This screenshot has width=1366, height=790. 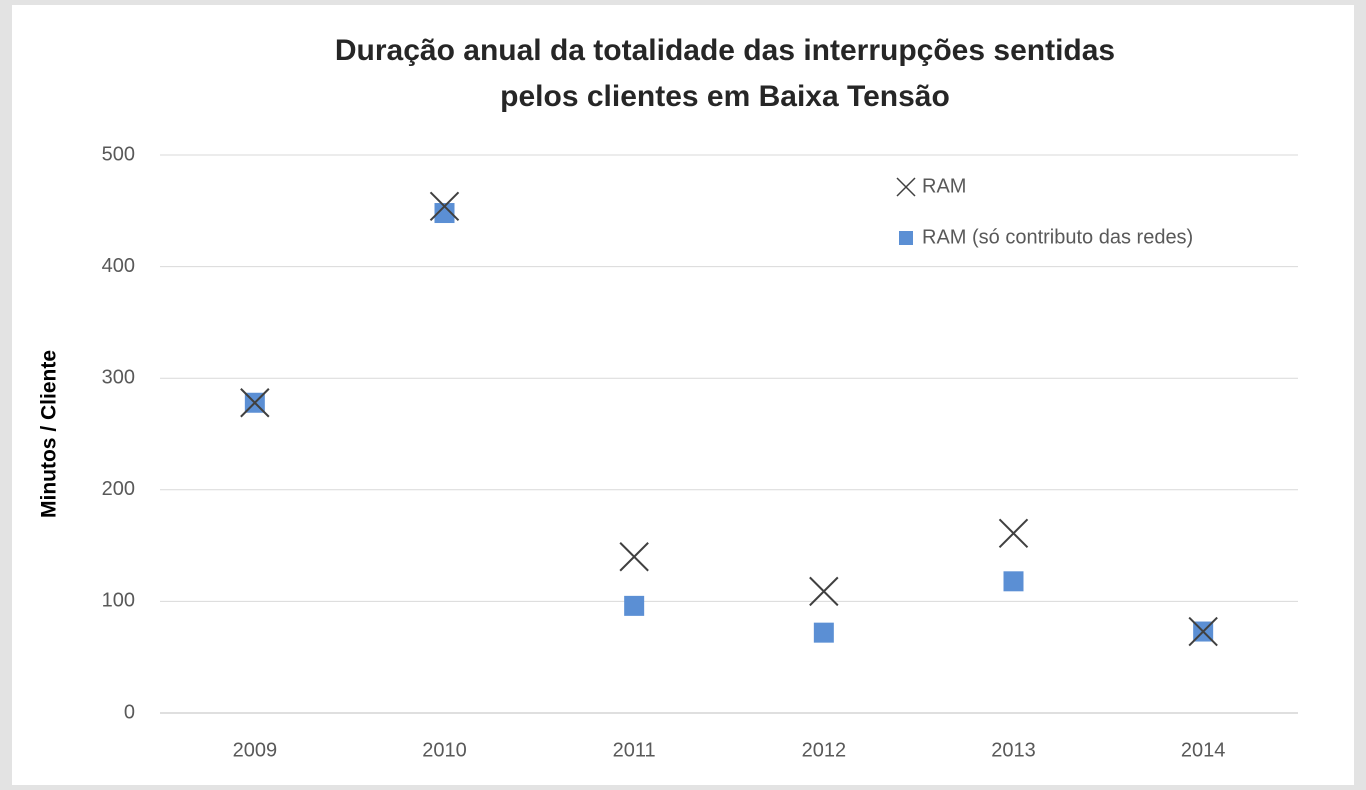 I want to click on y-axis-title: Minutos / Cliente, so click(x=49, y=434).